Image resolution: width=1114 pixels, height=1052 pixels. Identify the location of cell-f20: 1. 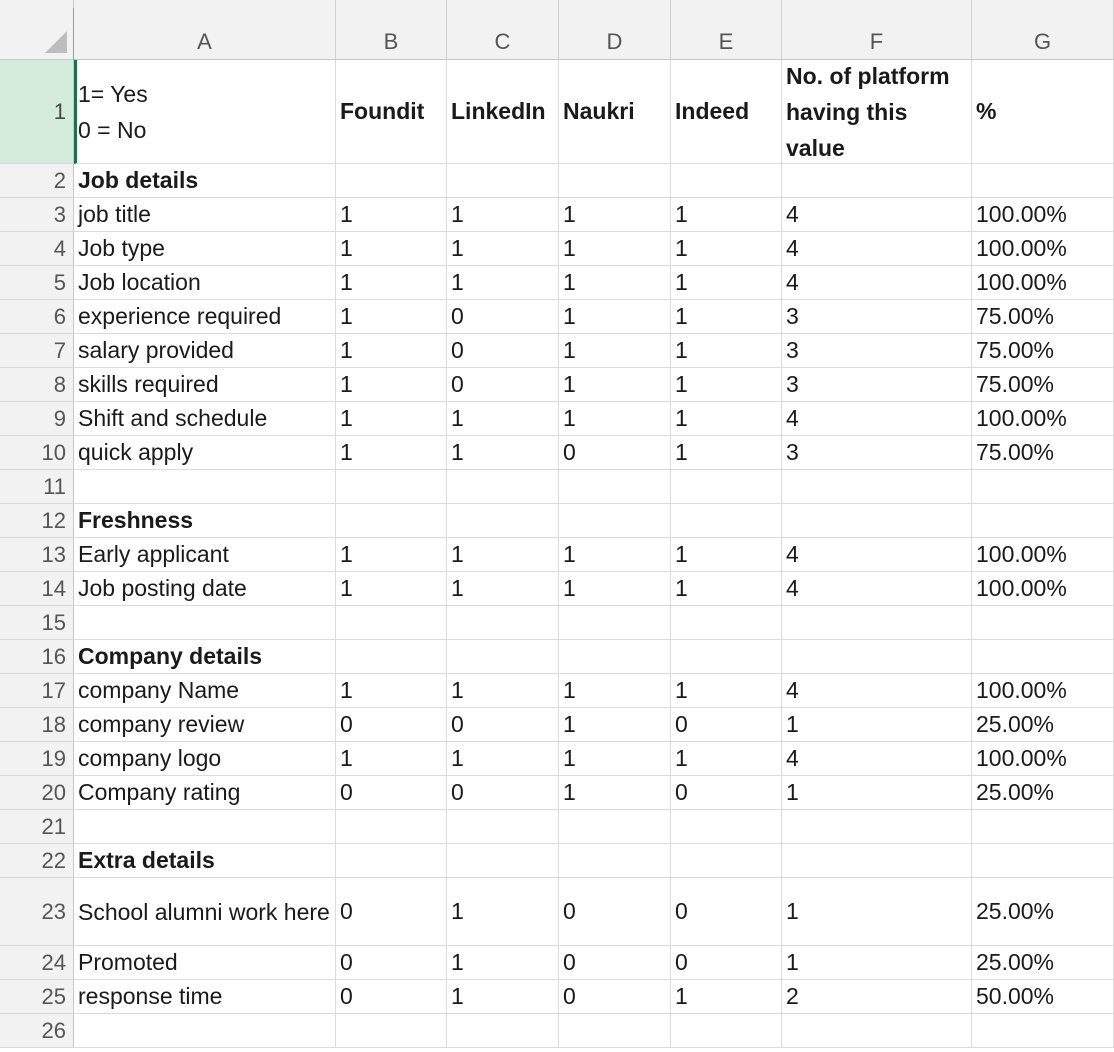
(877, 793).